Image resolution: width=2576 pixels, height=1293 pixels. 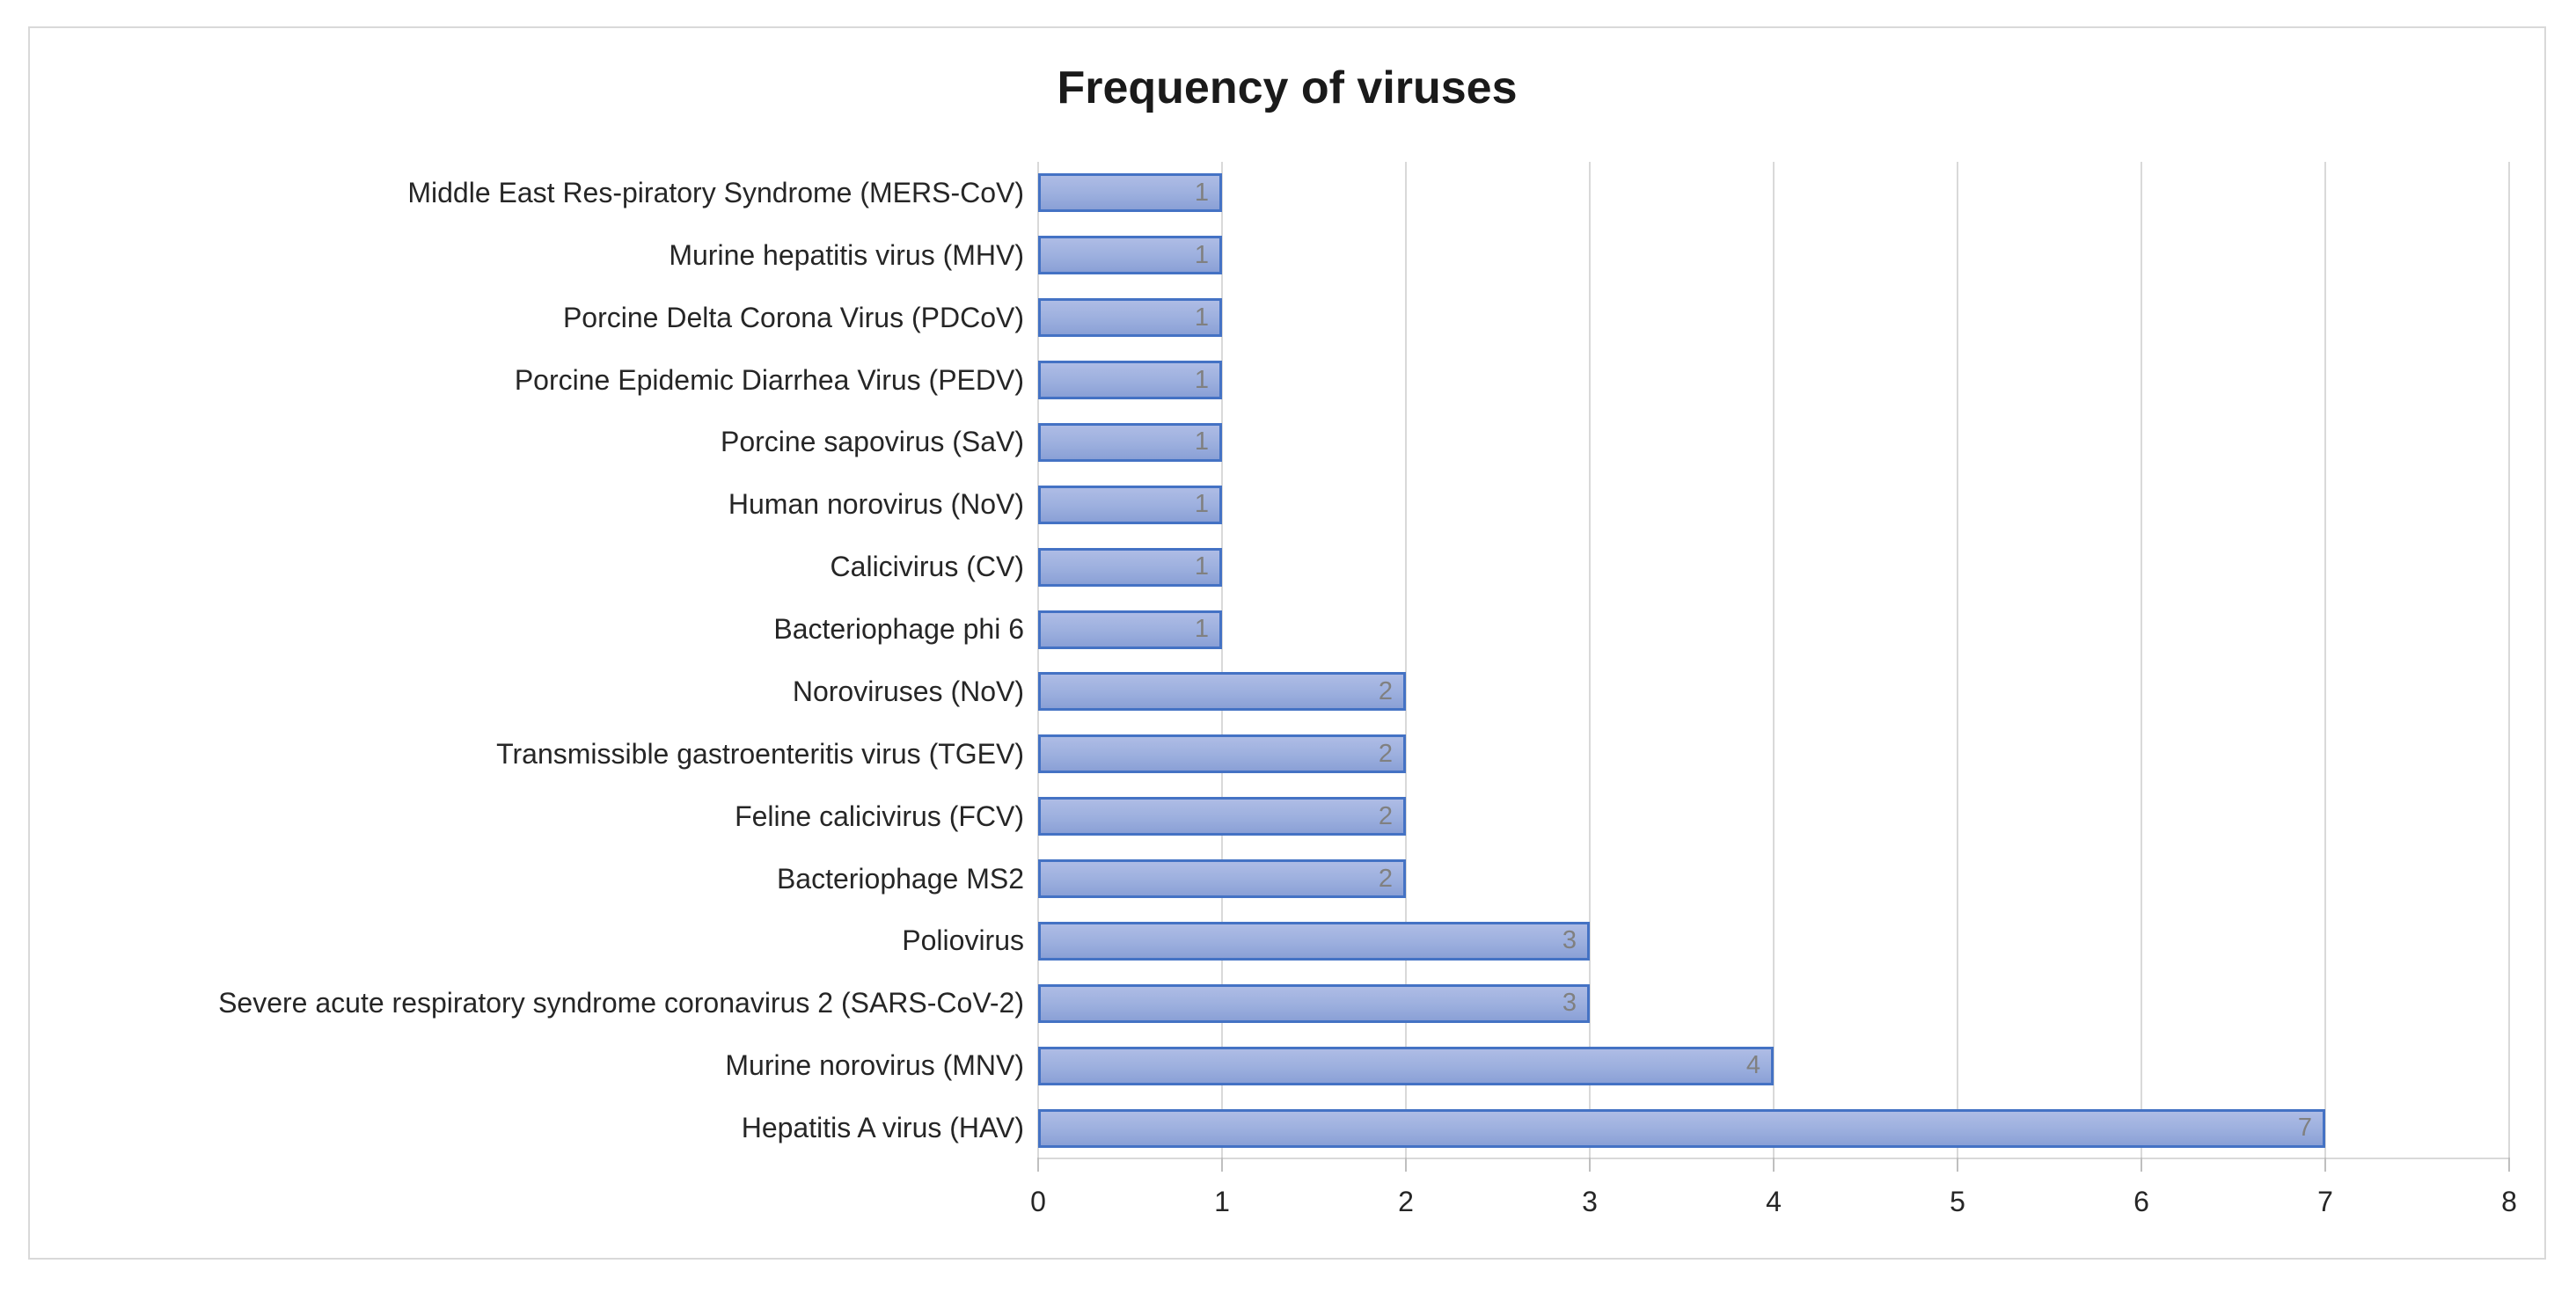 What do you see at coordinates (898, 629) in the screenshot?
I see `category-label: Bacteriophage phi 6` at bounding box center [898, 629].